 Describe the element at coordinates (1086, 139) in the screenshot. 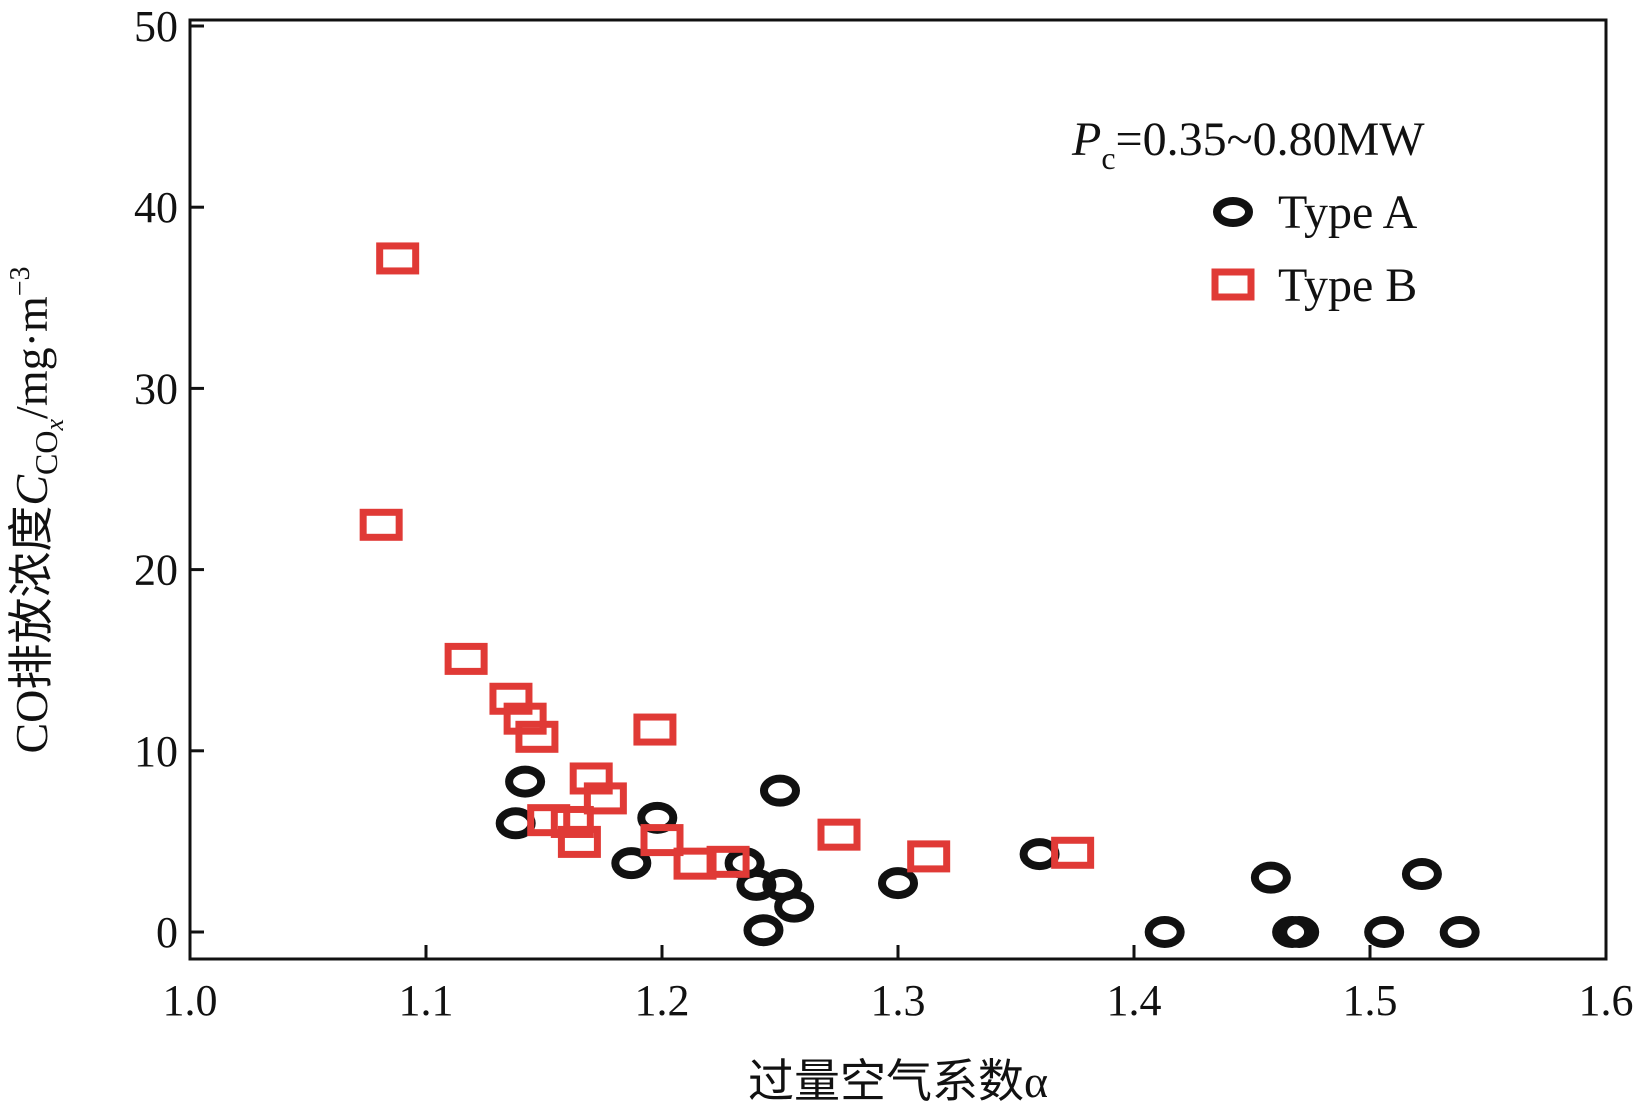

I see `condition-symbol: P` at that location.